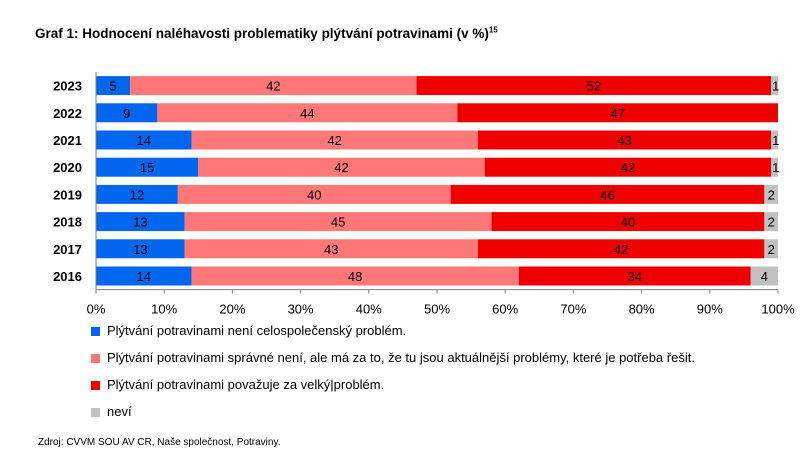 The image size is (810, 464). I want to click on x-tick-label: 20%, so click(232, 309).